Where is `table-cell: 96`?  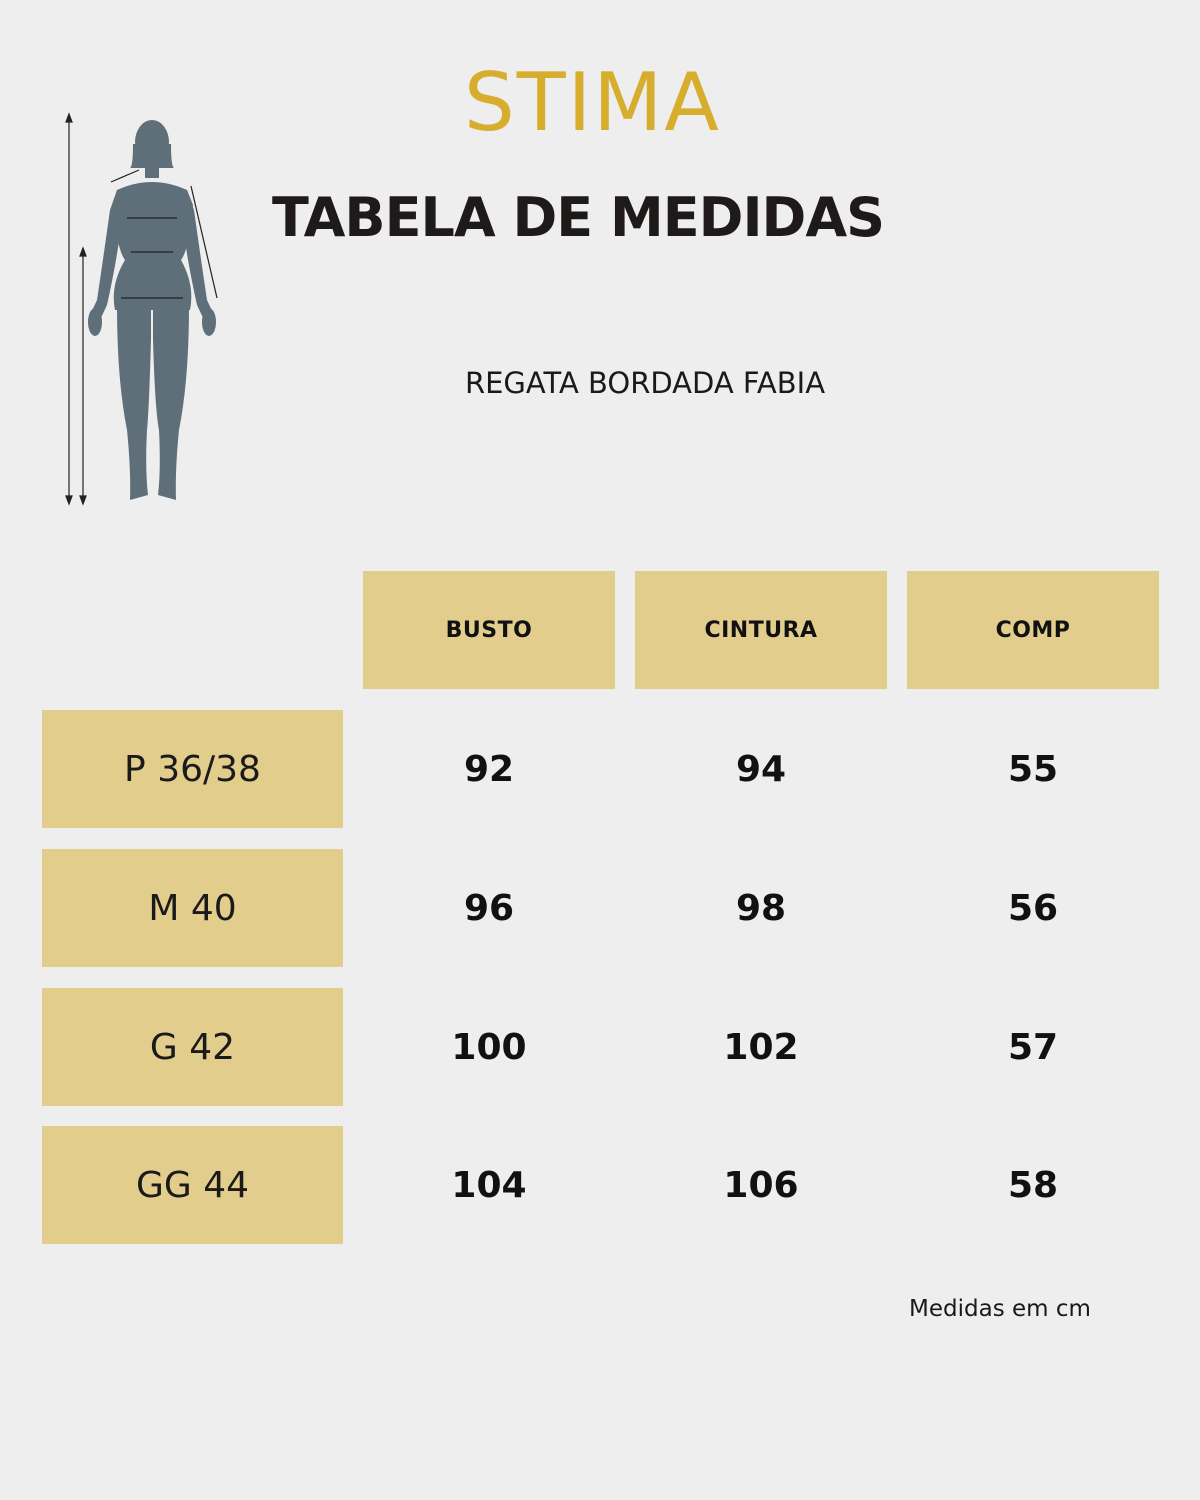
table-cell: 96 is located at coordinates (489, 908).